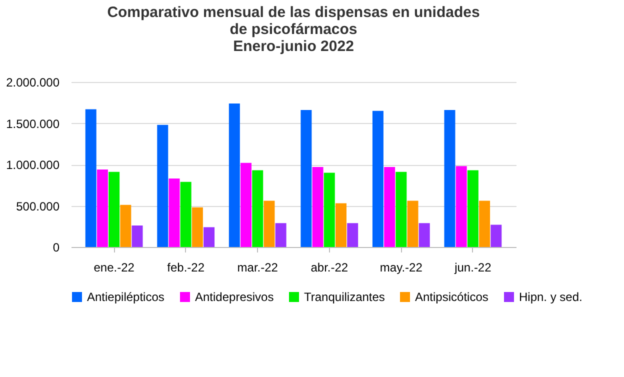 The image size is (624, 377). Describe the element at coordinates (329, 267) in the screenshot. I see `x-tick-label: abr.-22` at that location.